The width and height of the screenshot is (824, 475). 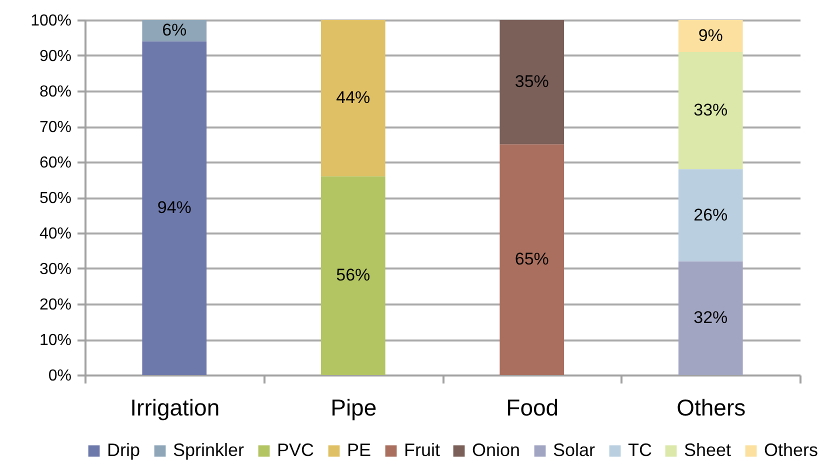 What do you see at coordinates (711, 407) in the screenshot?
I see `x-tick-label: Others` at bounding box center [711, 407].